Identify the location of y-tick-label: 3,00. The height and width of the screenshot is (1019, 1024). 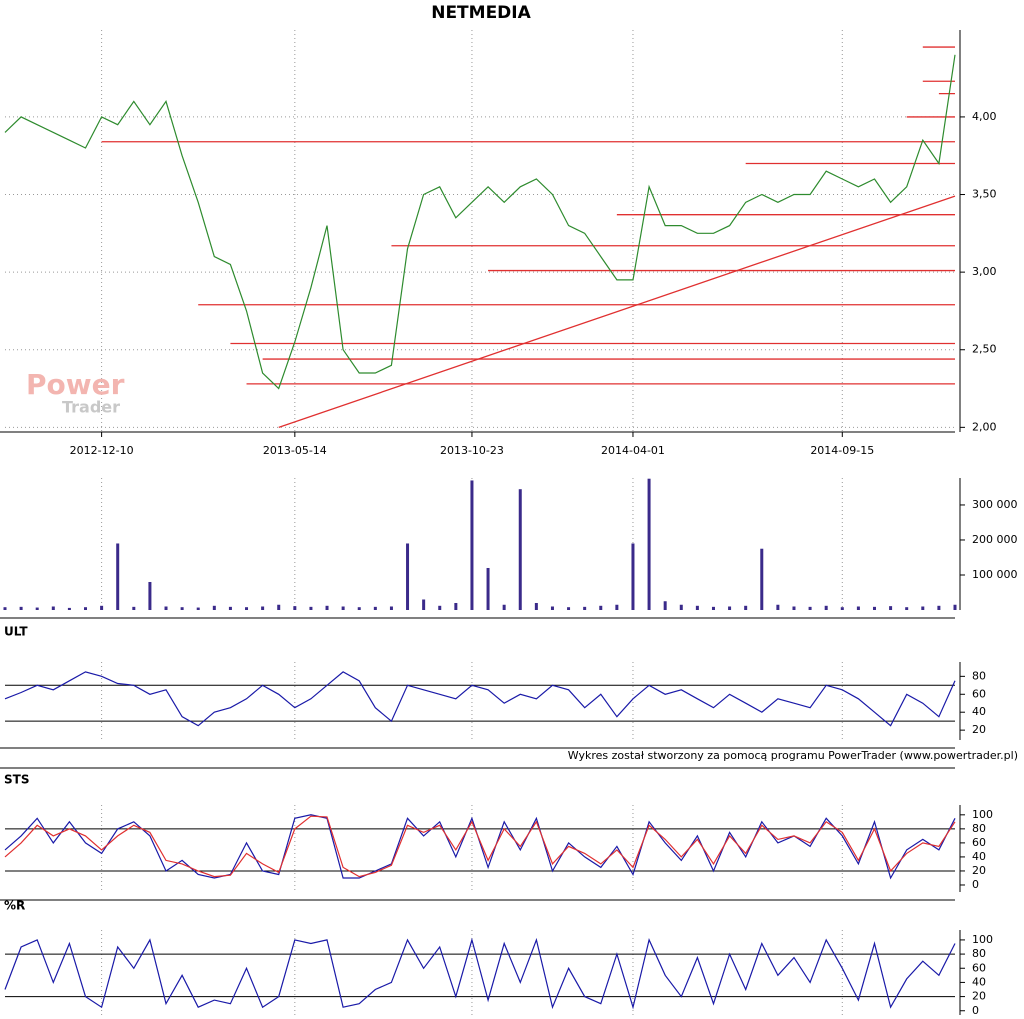
(984, 271).